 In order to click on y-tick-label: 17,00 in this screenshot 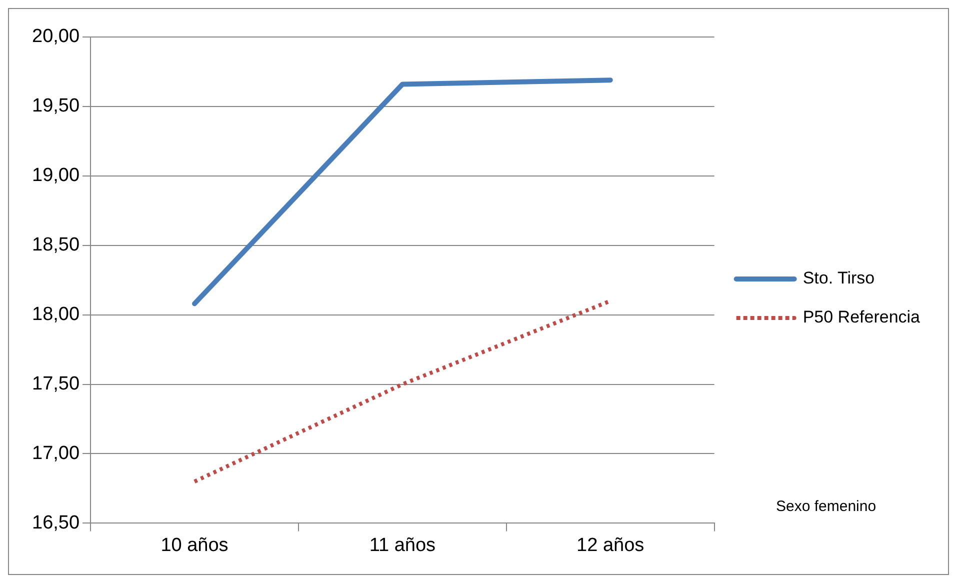, I will do `click(56, 453)`.